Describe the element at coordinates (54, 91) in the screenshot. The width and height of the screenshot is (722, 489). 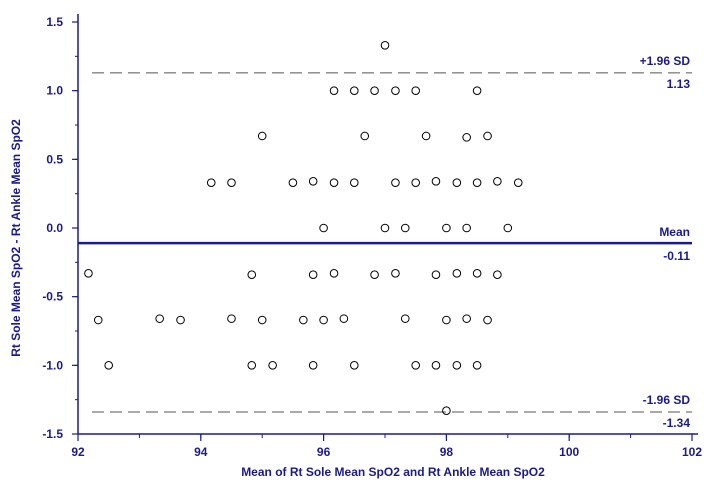
I see `y-tick-label: 1.0` at that location.